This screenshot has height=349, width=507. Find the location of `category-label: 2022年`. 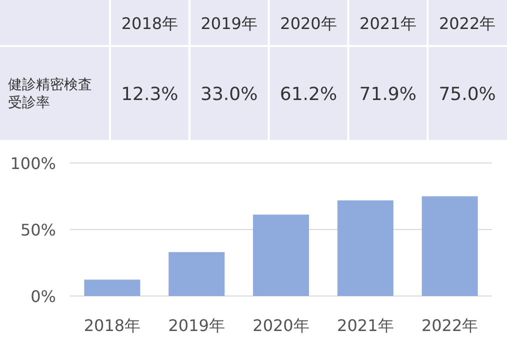

category-label: 2022年 is located at coordinates (467, 23).